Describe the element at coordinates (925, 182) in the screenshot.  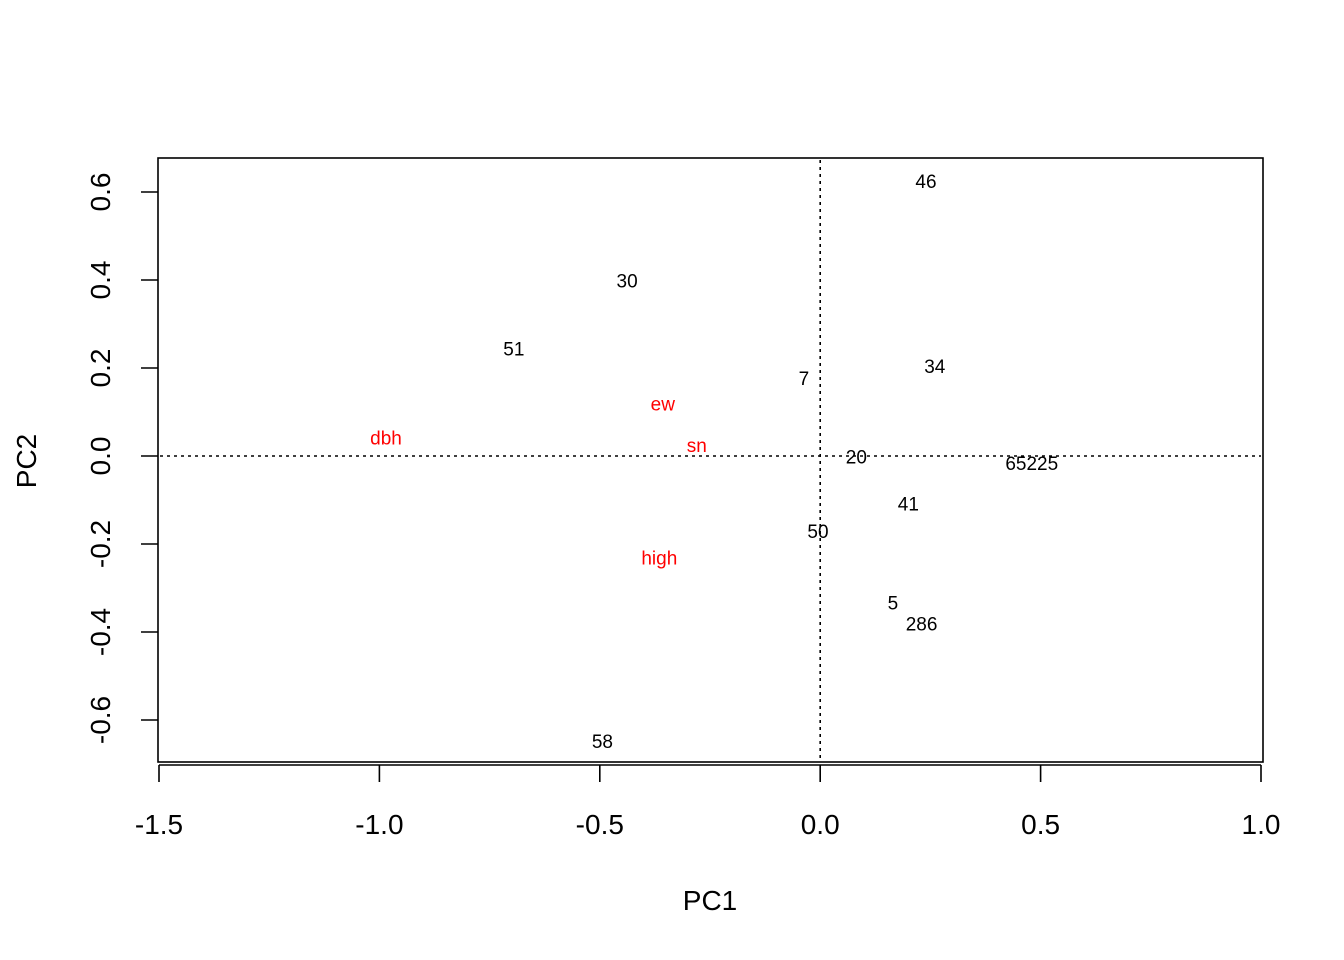
I see `point-label: 46` at that location.